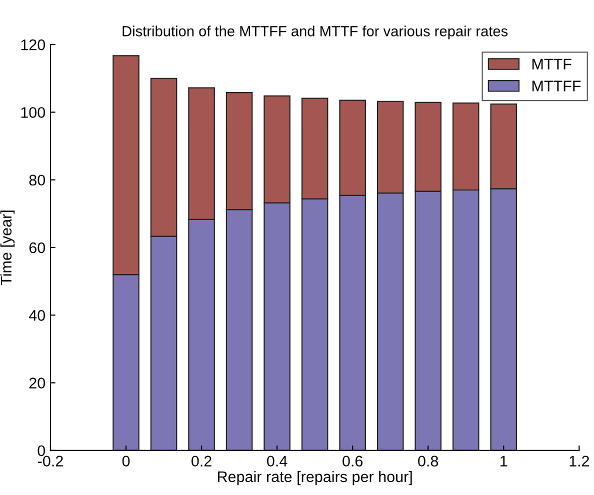 Image resolution: width=594 pixels, height=495 pixels. Describe the element at coordinates (580, 461) in the screenshot. I see `x-tick-label: 1.2` at that location.